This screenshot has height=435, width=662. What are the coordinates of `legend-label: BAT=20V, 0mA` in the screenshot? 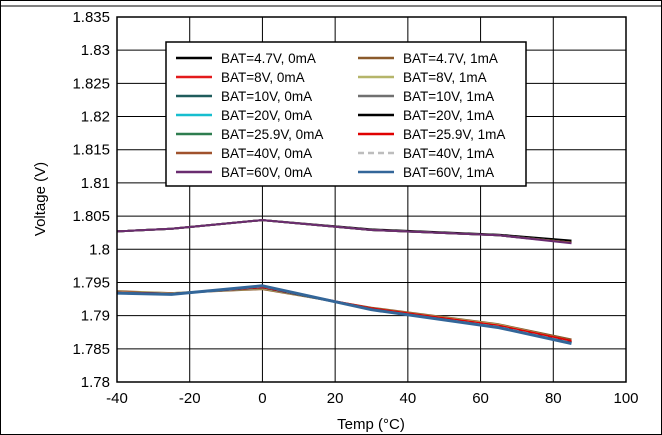 It's located at (266, 115).